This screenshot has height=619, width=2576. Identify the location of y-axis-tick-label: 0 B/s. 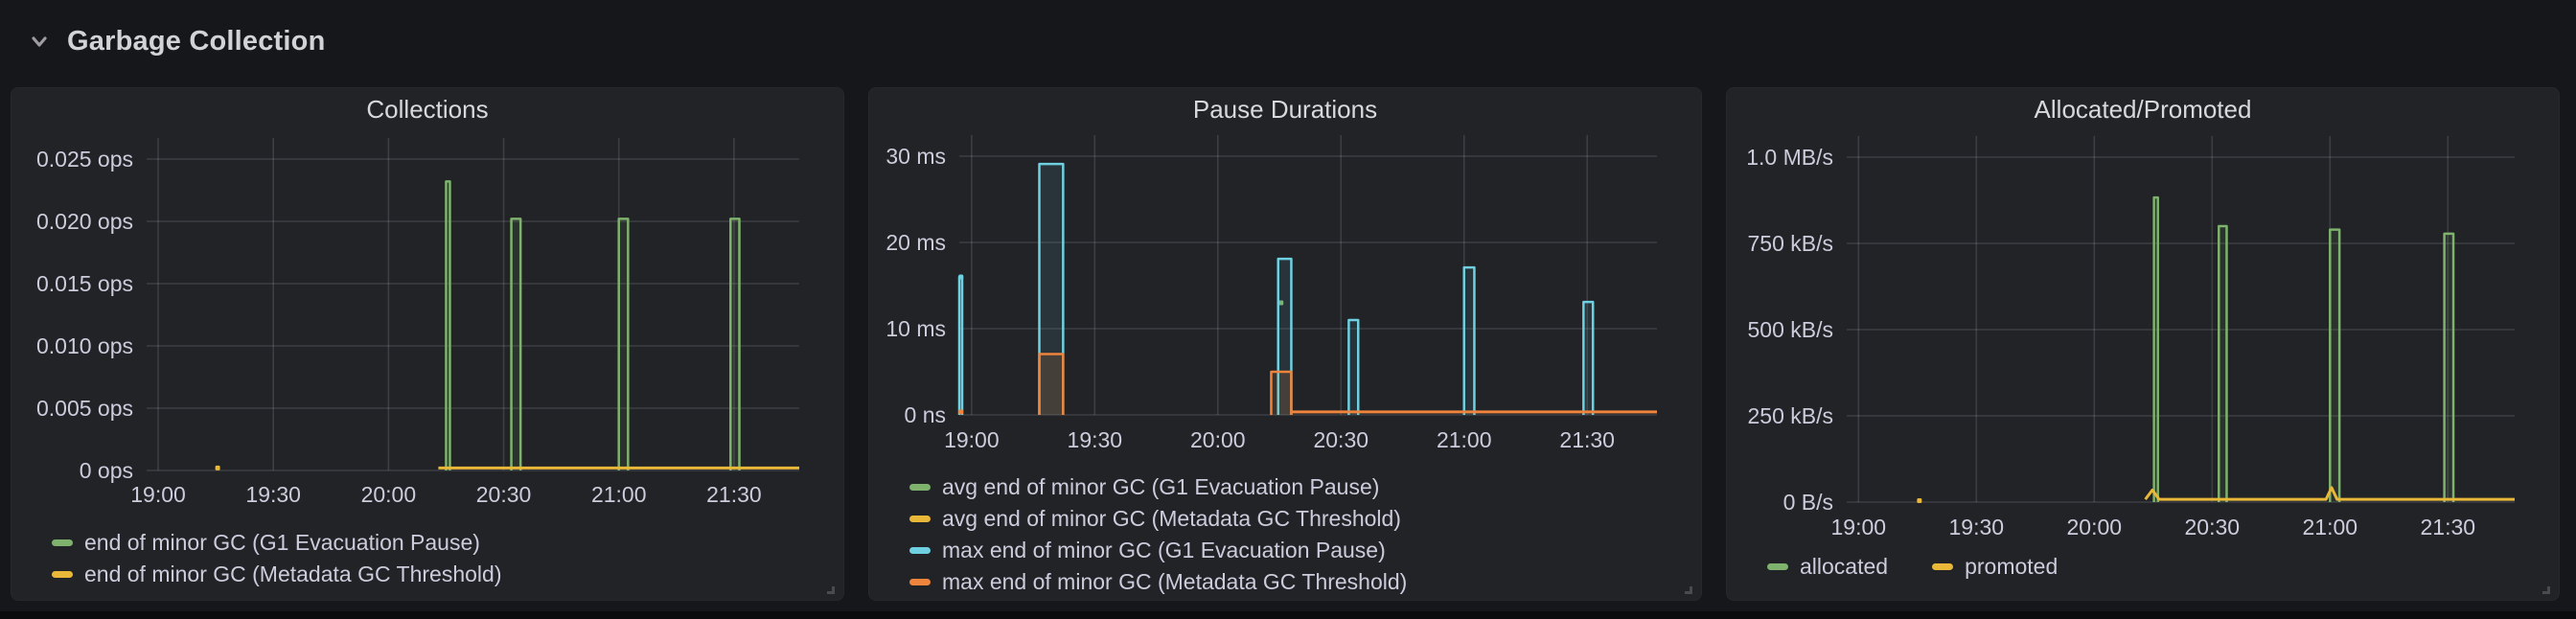
(1808, 502).